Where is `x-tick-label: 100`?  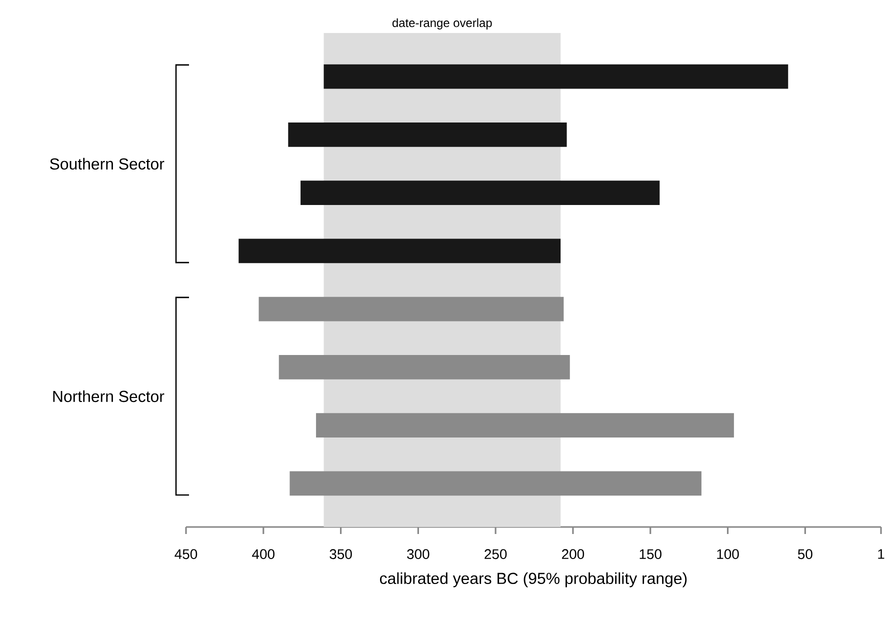
x-tick-label: 100 is located at coordinates (728, 554).